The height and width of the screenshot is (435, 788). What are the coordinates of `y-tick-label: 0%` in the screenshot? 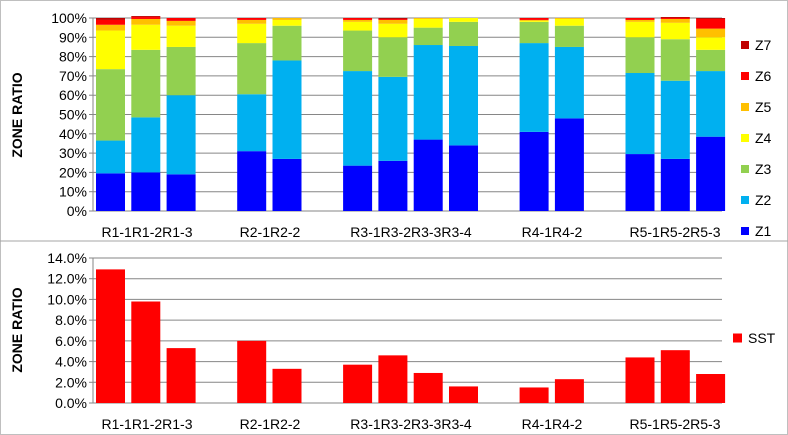 It's located at (77, 211).